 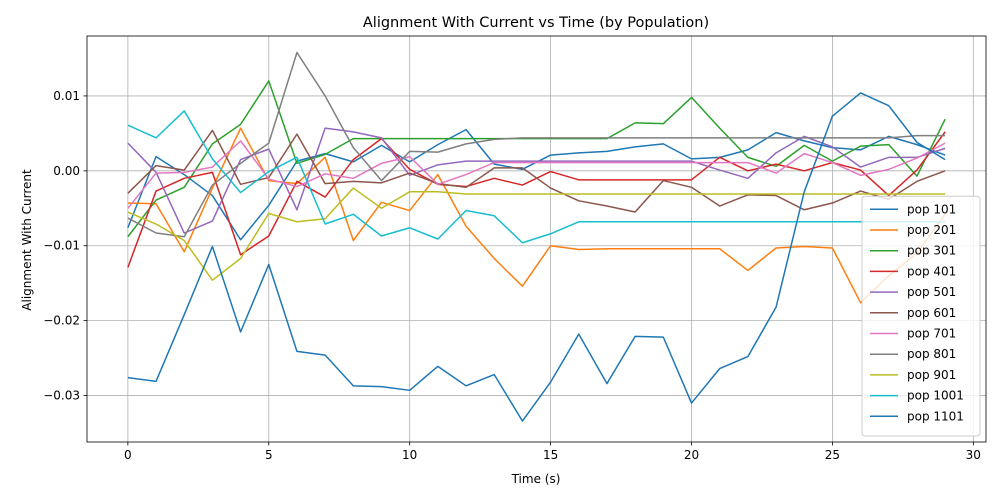 I want to click on legend-label: pop 501, so click(x=931, y=292).